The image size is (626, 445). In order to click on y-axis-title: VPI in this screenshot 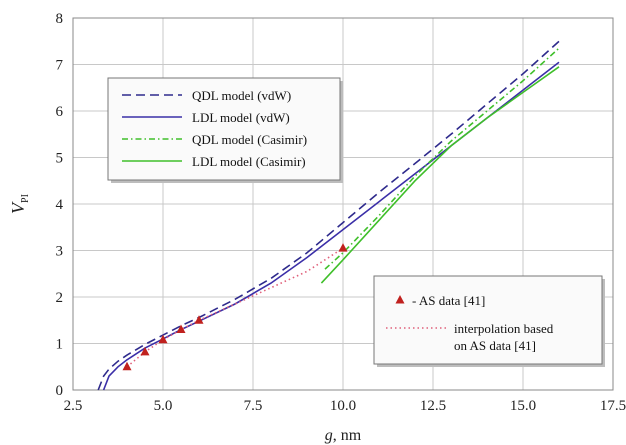, I will do `click(19, 204)`.